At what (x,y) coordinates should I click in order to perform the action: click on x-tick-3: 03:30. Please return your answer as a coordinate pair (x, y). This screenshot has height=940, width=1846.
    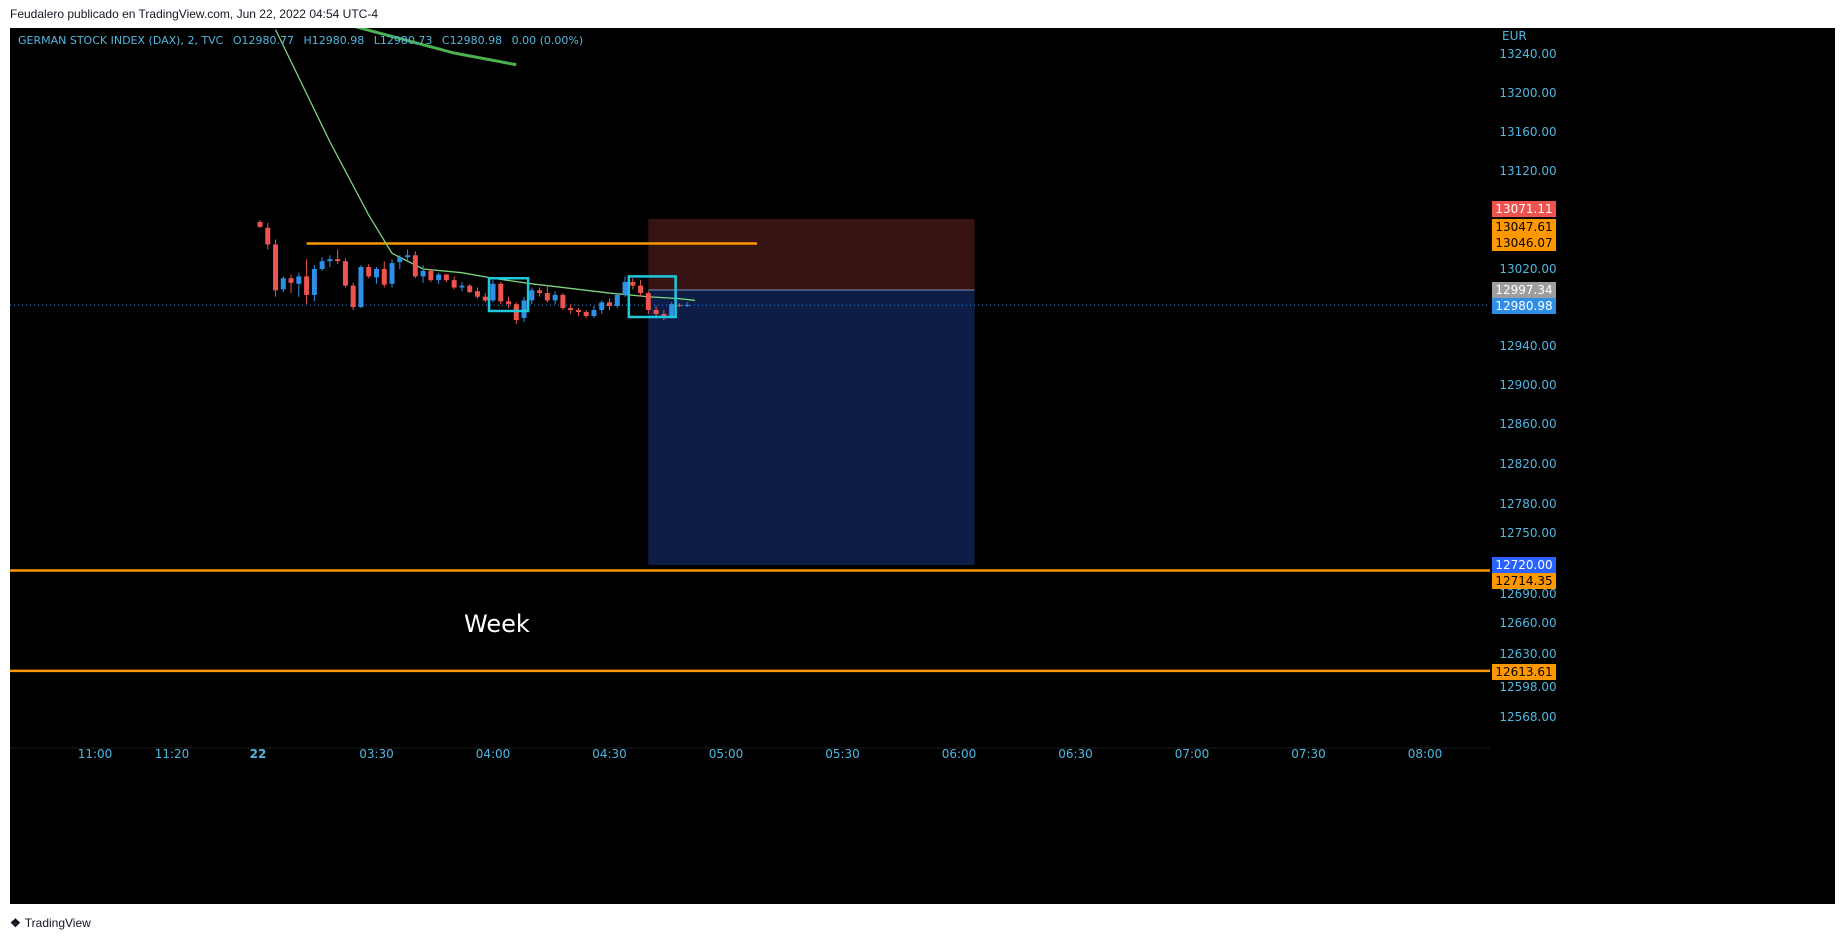
    Looking at the image, I should click on (376, 754).